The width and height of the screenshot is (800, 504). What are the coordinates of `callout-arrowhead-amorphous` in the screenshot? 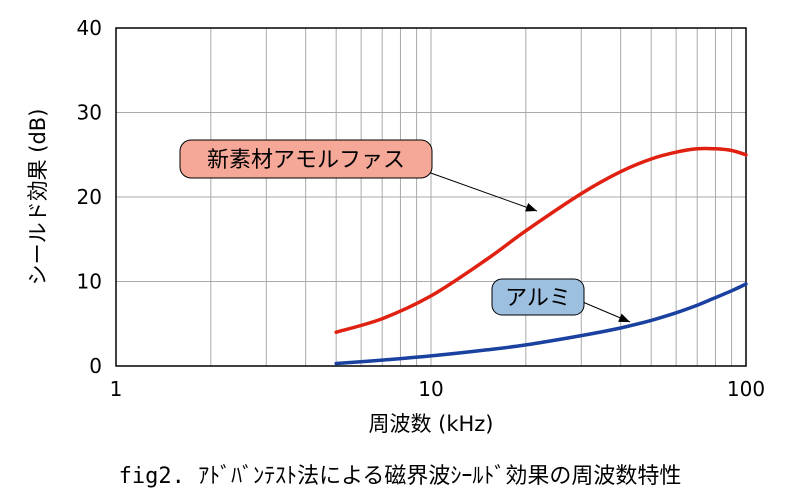 It's located at (531, 207).